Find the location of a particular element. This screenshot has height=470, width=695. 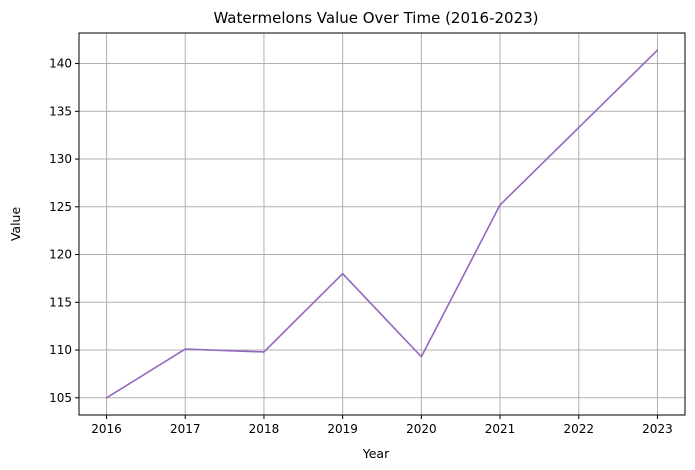

x-tick-label: 2021 is located at coordinates (500, 429).